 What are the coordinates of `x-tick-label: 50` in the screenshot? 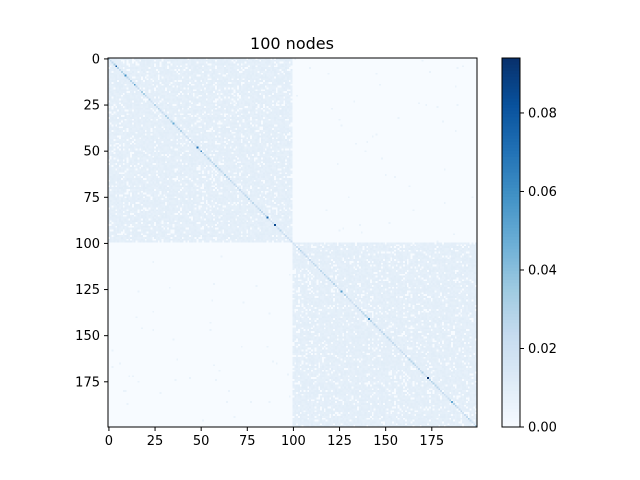 It's located at (201, 441).